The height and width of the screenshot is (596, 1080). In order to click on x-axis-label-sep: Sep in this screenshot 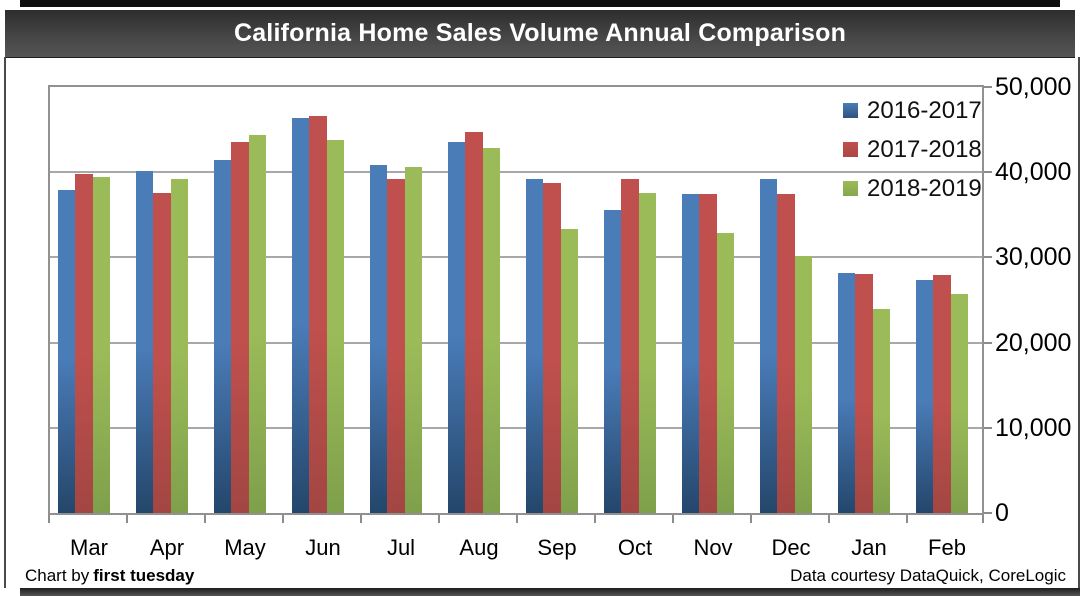, I will do `click(557, 547)`.